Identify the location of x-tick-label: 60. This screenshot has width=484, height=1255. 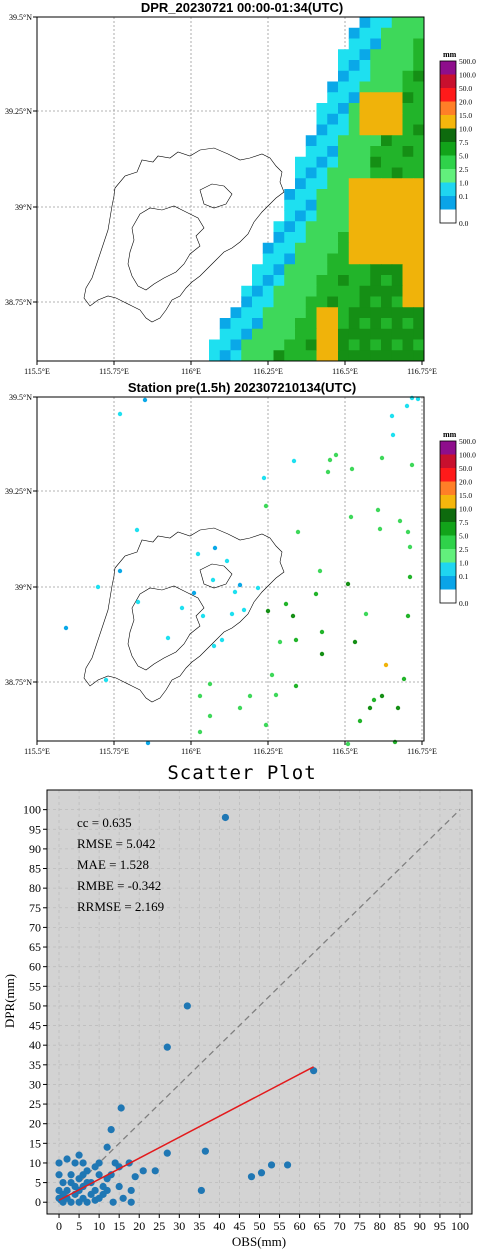
(300, 1226).